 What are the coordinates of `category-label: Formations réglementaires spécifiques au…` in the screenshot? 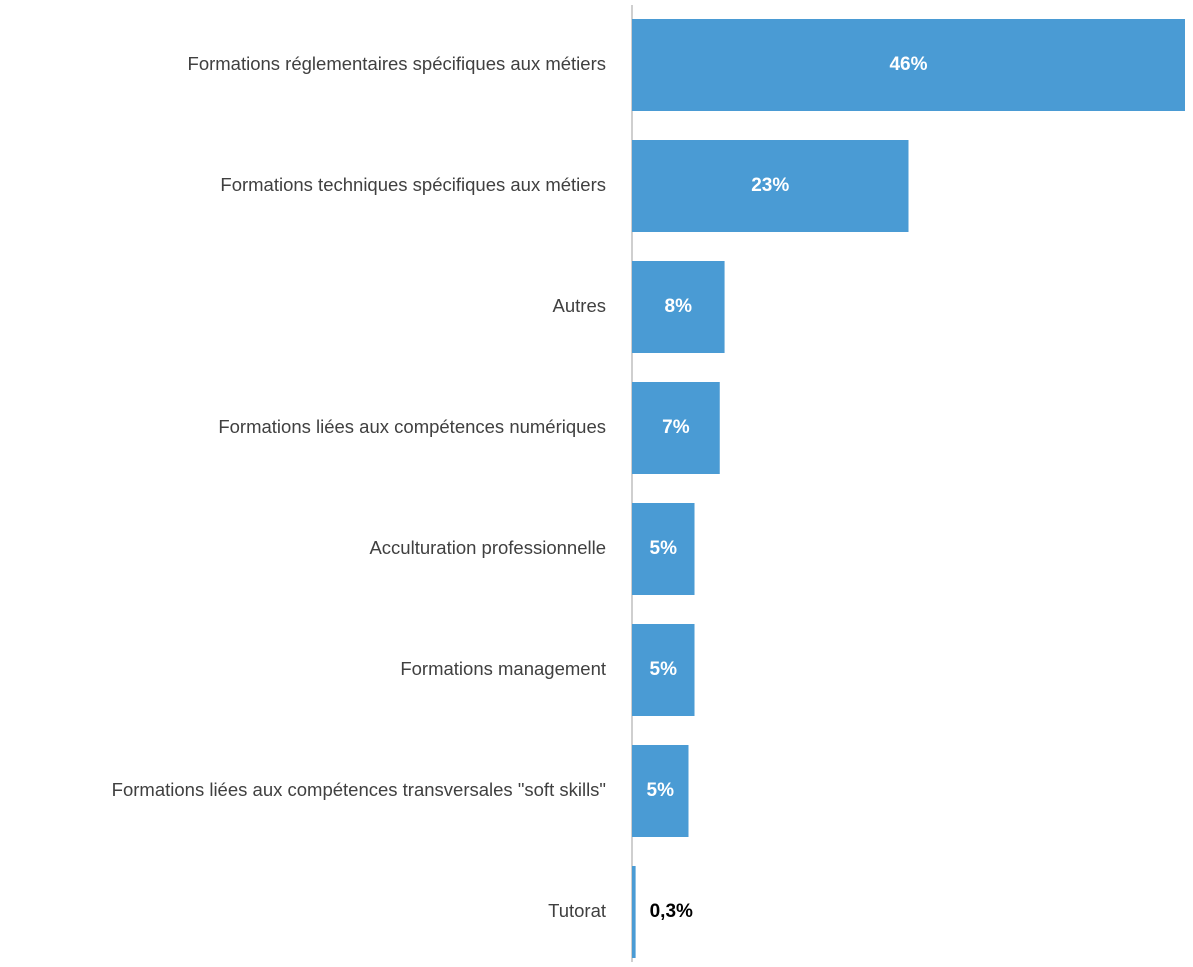 It's located at (397, 63).